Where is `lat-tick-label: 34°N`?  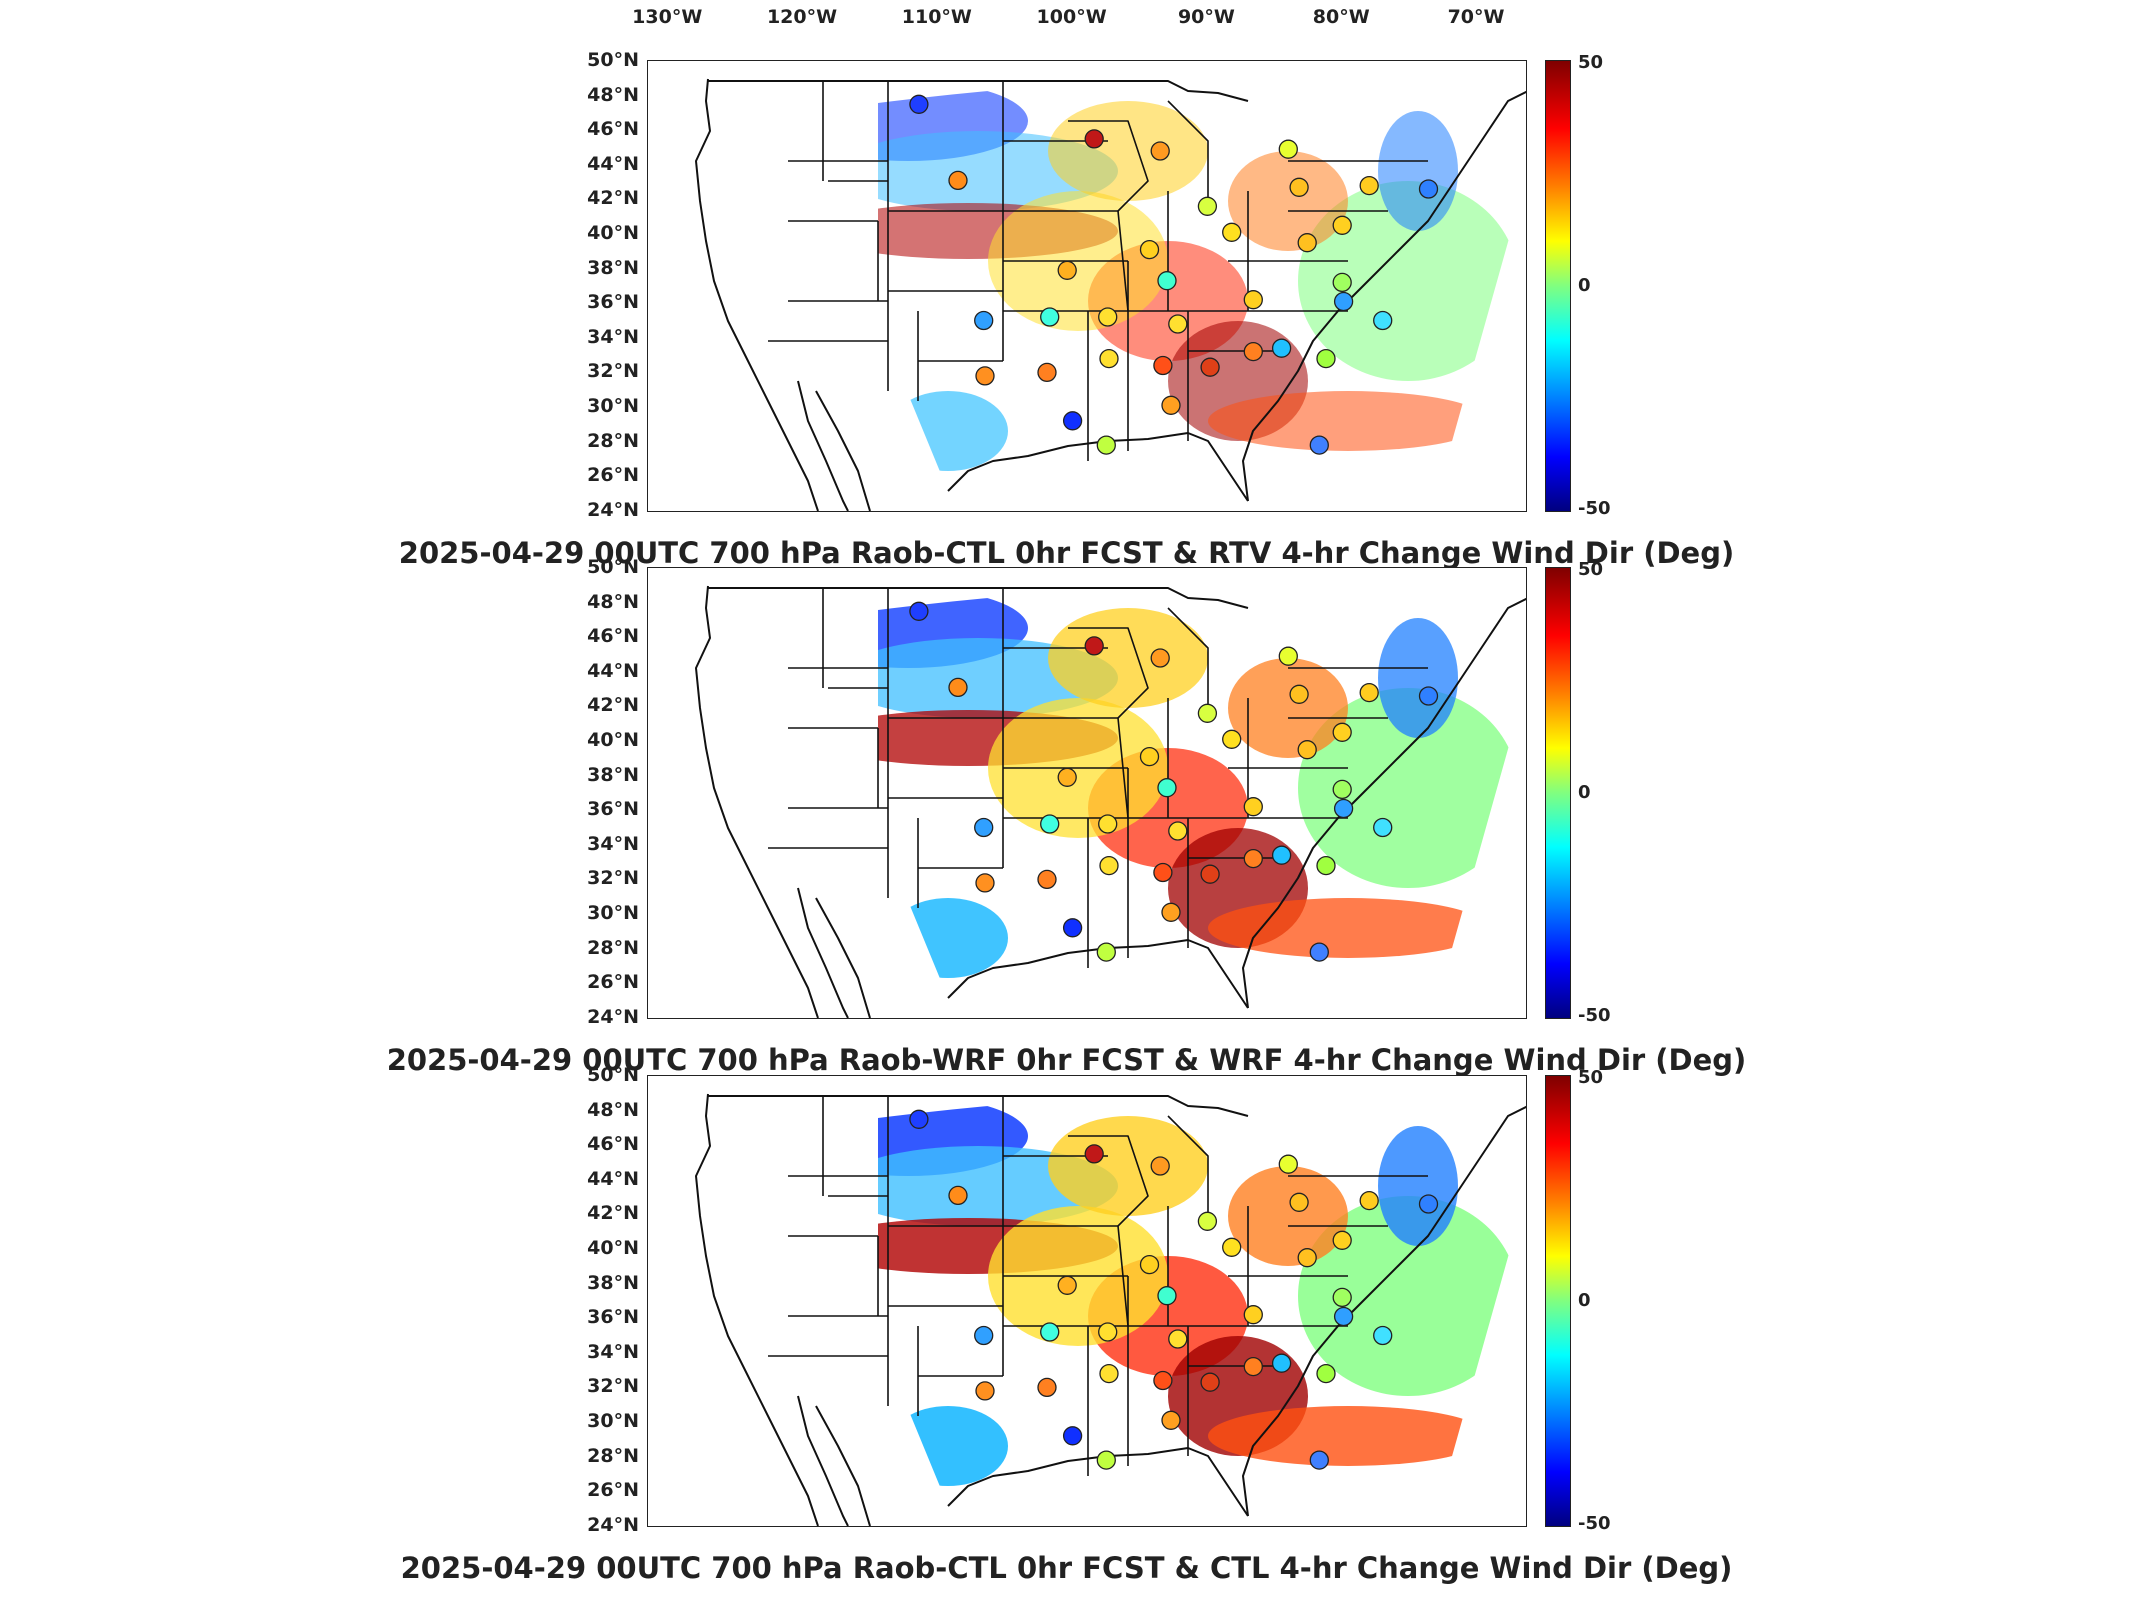
lat-tick-label: 34°N is located at coordinates (613, 336).